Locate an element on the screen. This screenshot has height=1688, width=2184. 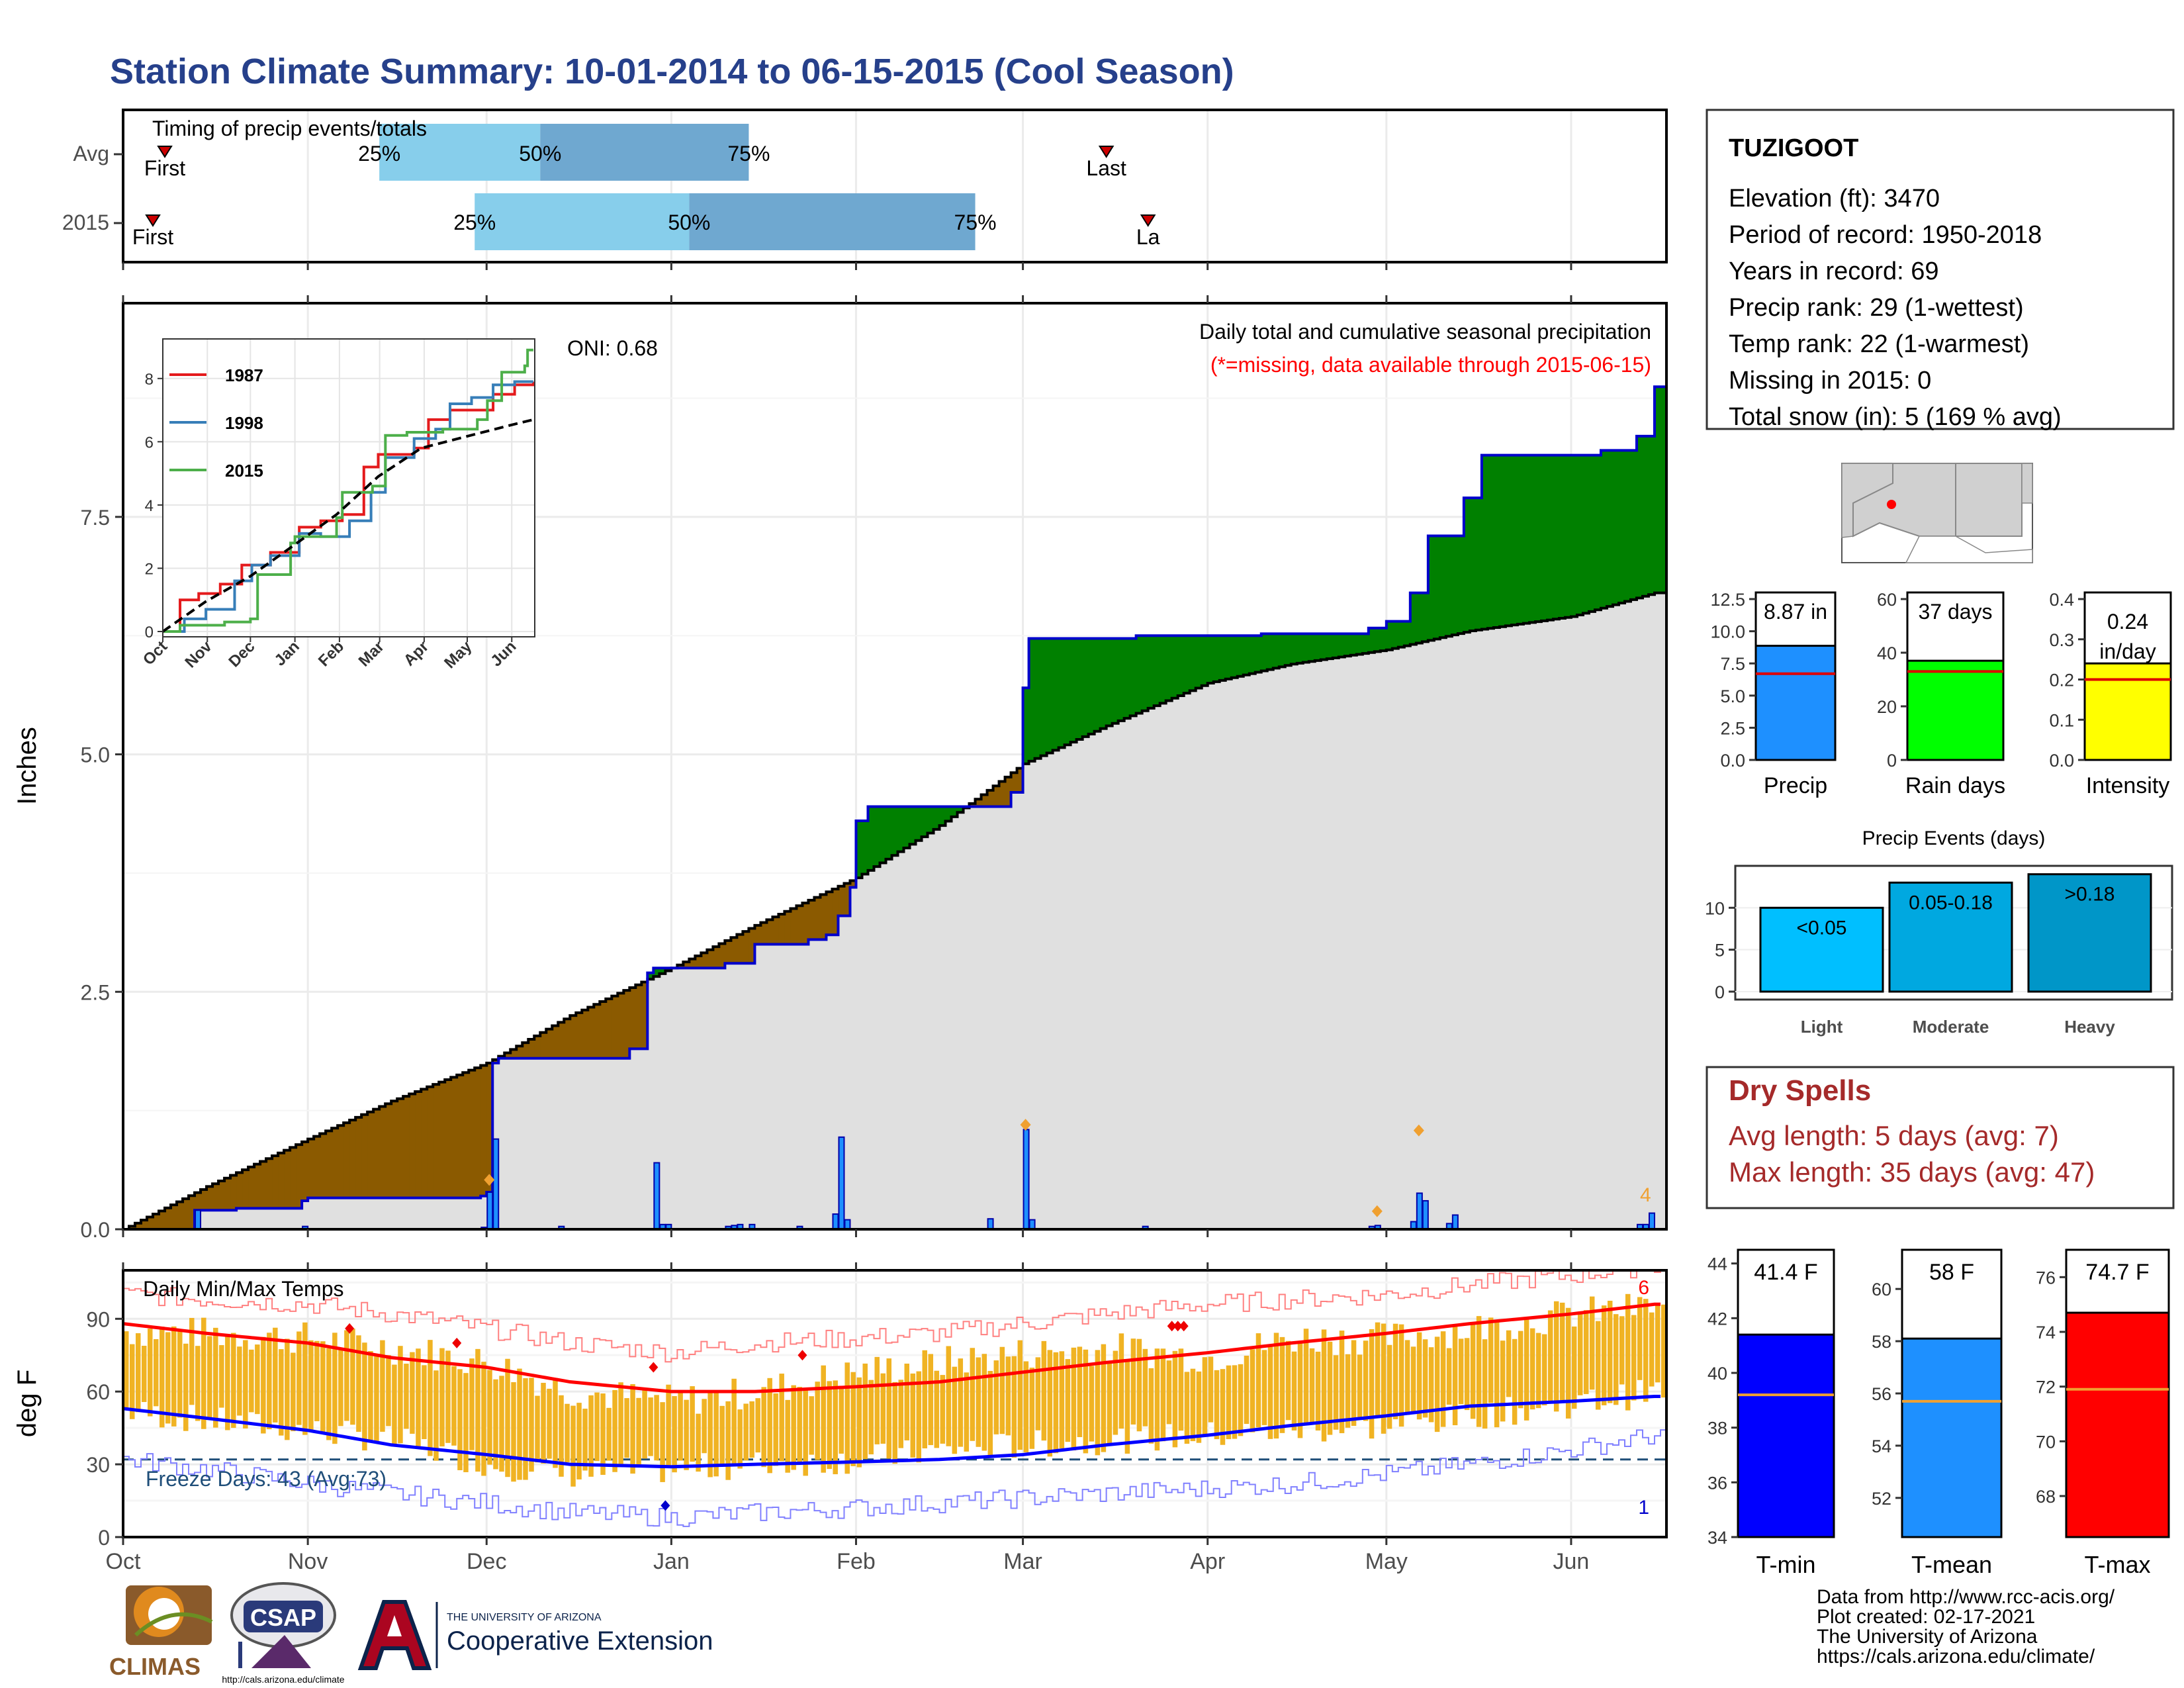
events-y-tick-label: 0 is located at coordinates (1720, 992).